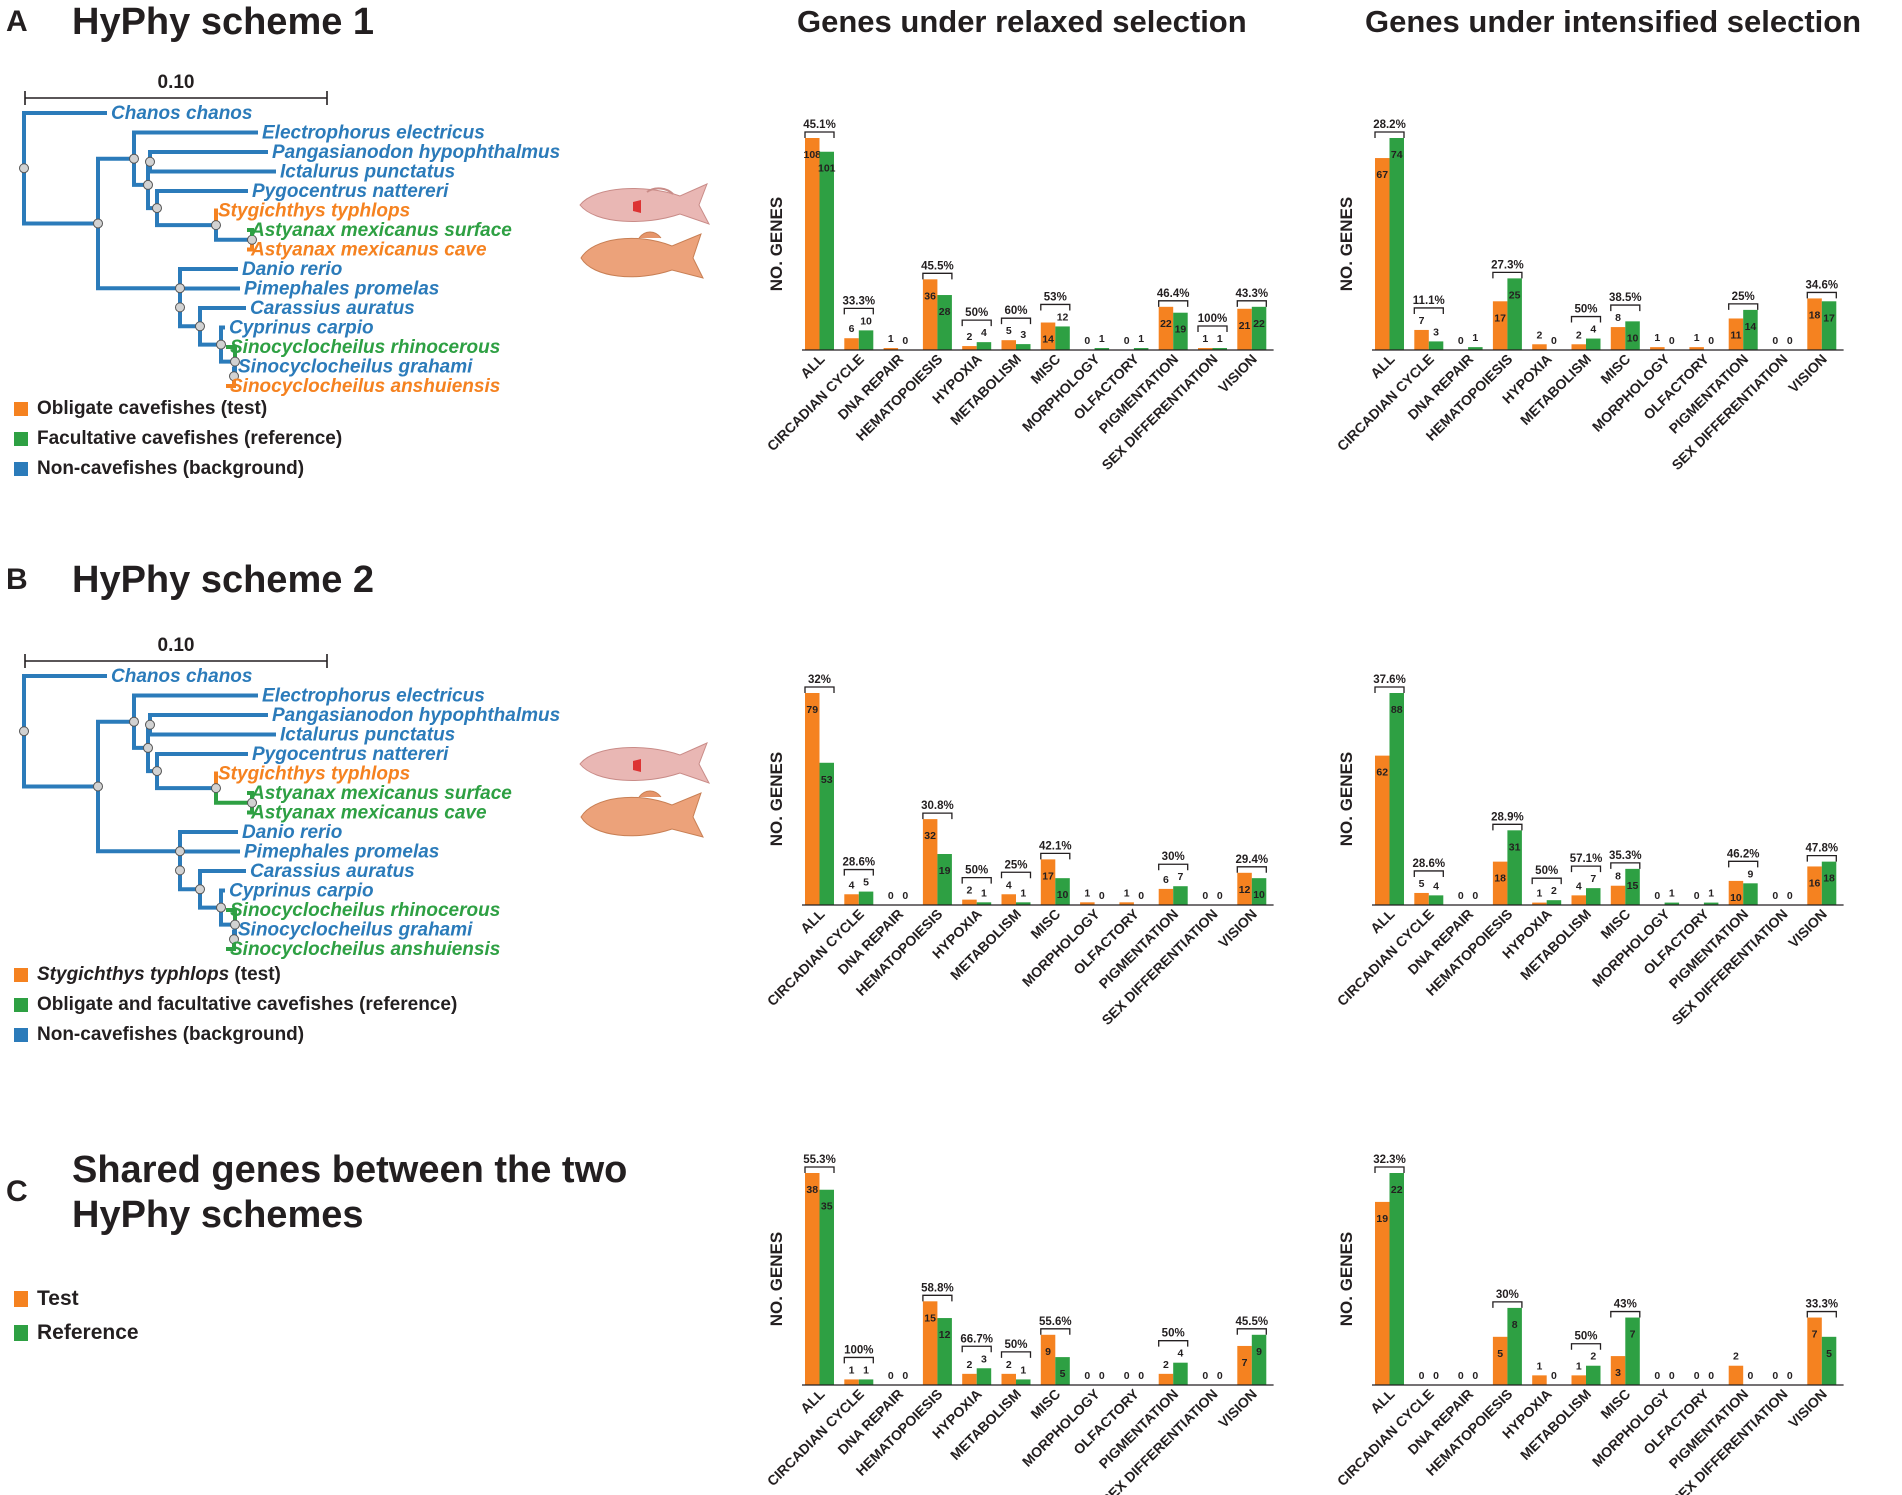 This screenshot has width=1902, height=1495. What do you see at coordinates (930, 1318) in the screenshot?
I see `bar-value-label: 15` at bounding box center [930, 1318].